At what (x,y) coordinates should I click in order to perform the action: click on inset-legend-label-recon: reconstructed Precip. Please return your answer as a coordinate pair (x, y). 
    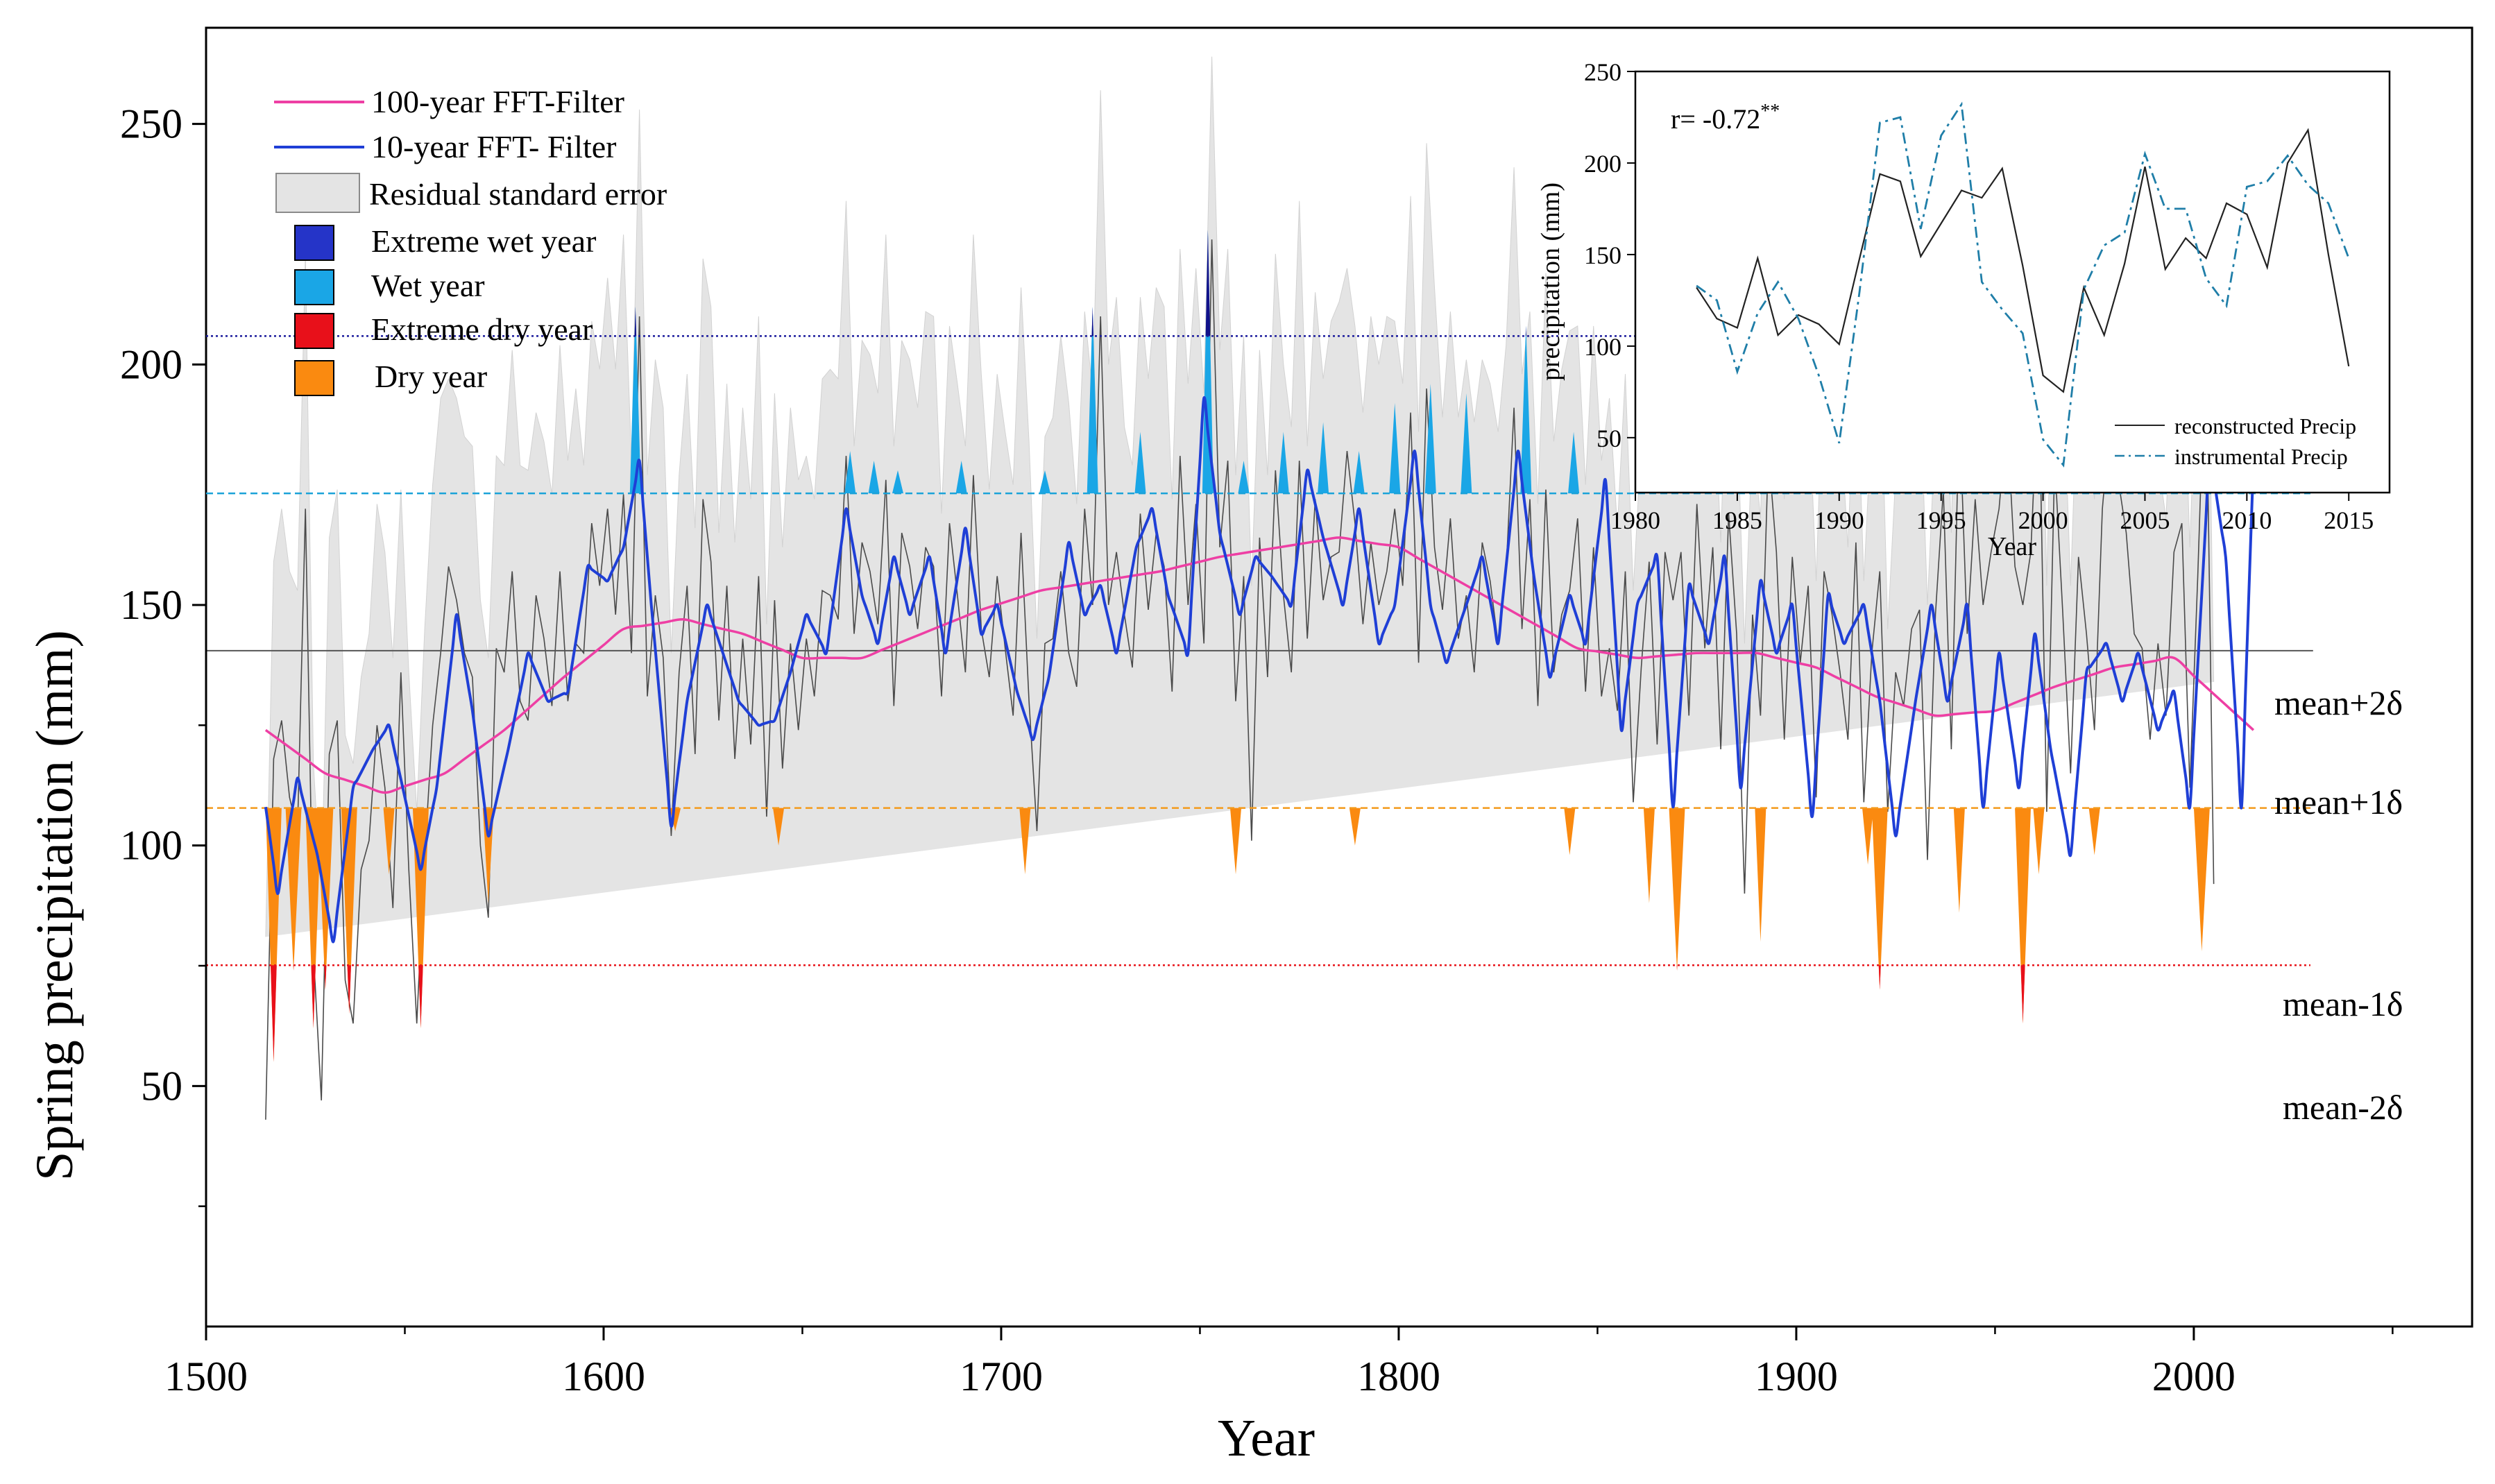
    Looking at the image, I should click on (2265, 425).